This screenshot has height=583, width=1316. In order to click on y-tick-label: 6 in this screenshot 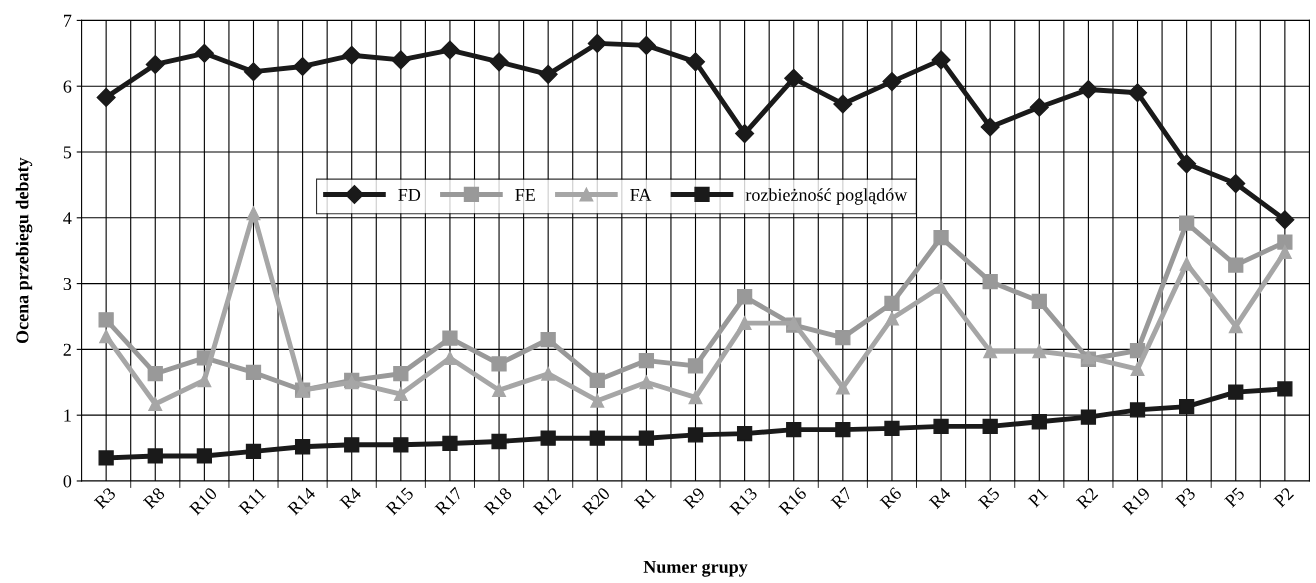, I will do `click(67, 86)`.